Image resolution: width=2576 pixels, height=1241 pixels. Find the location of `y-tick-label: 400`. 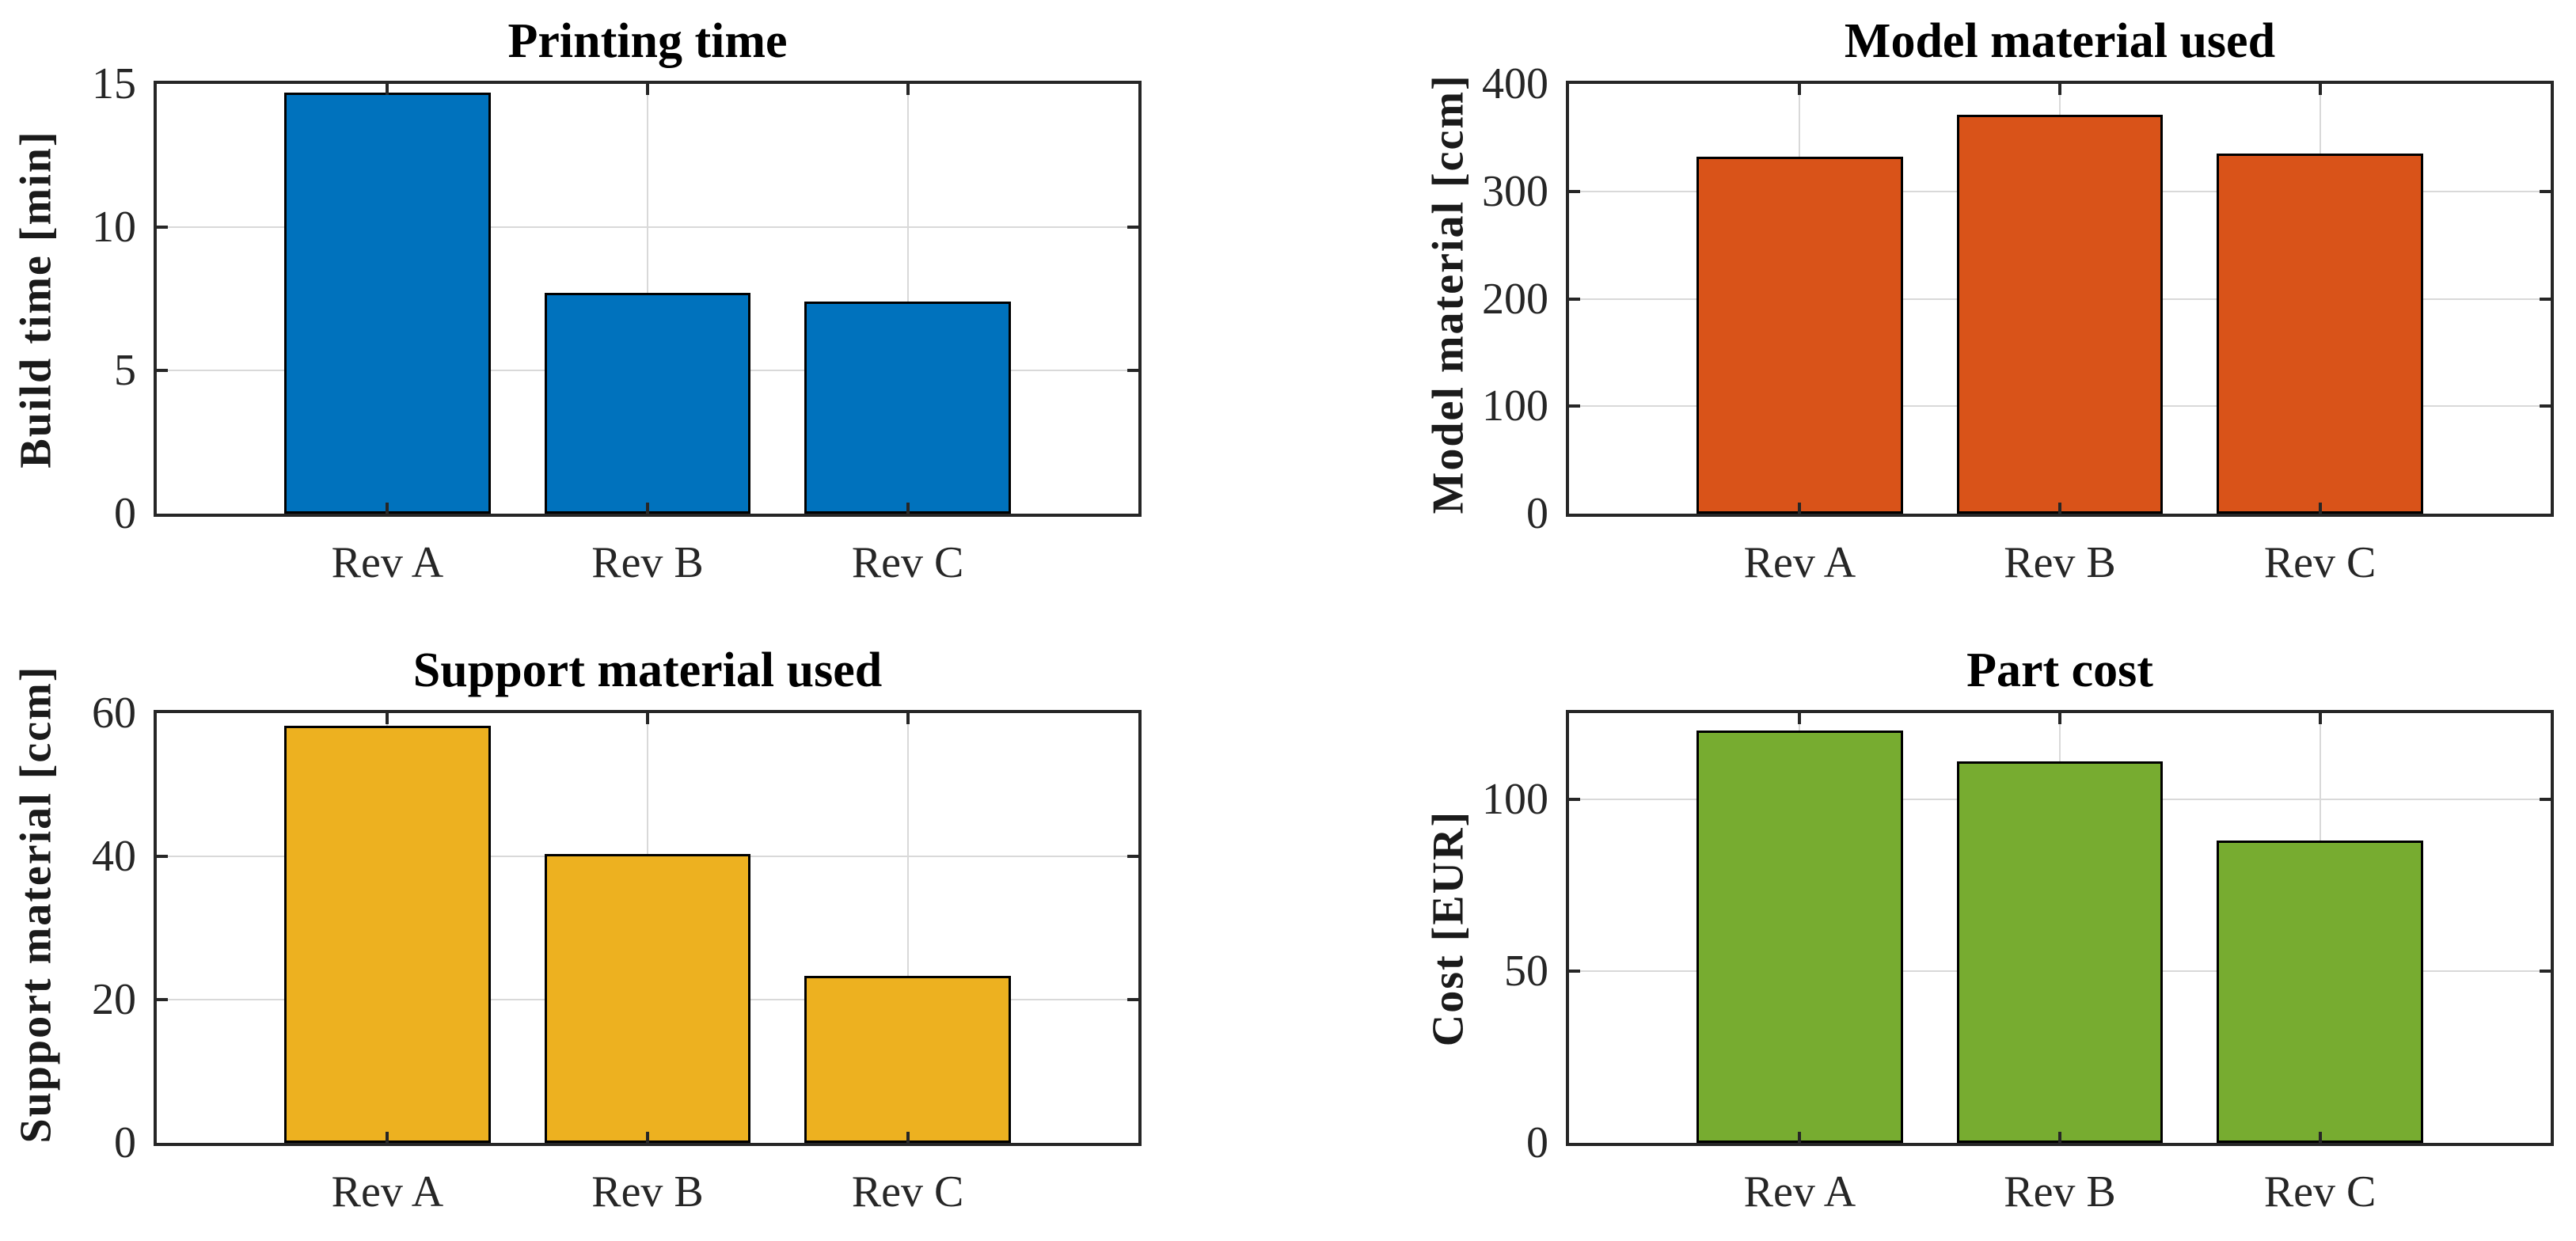

y-tick-label: 400 is located at coordinates (1515, 83).